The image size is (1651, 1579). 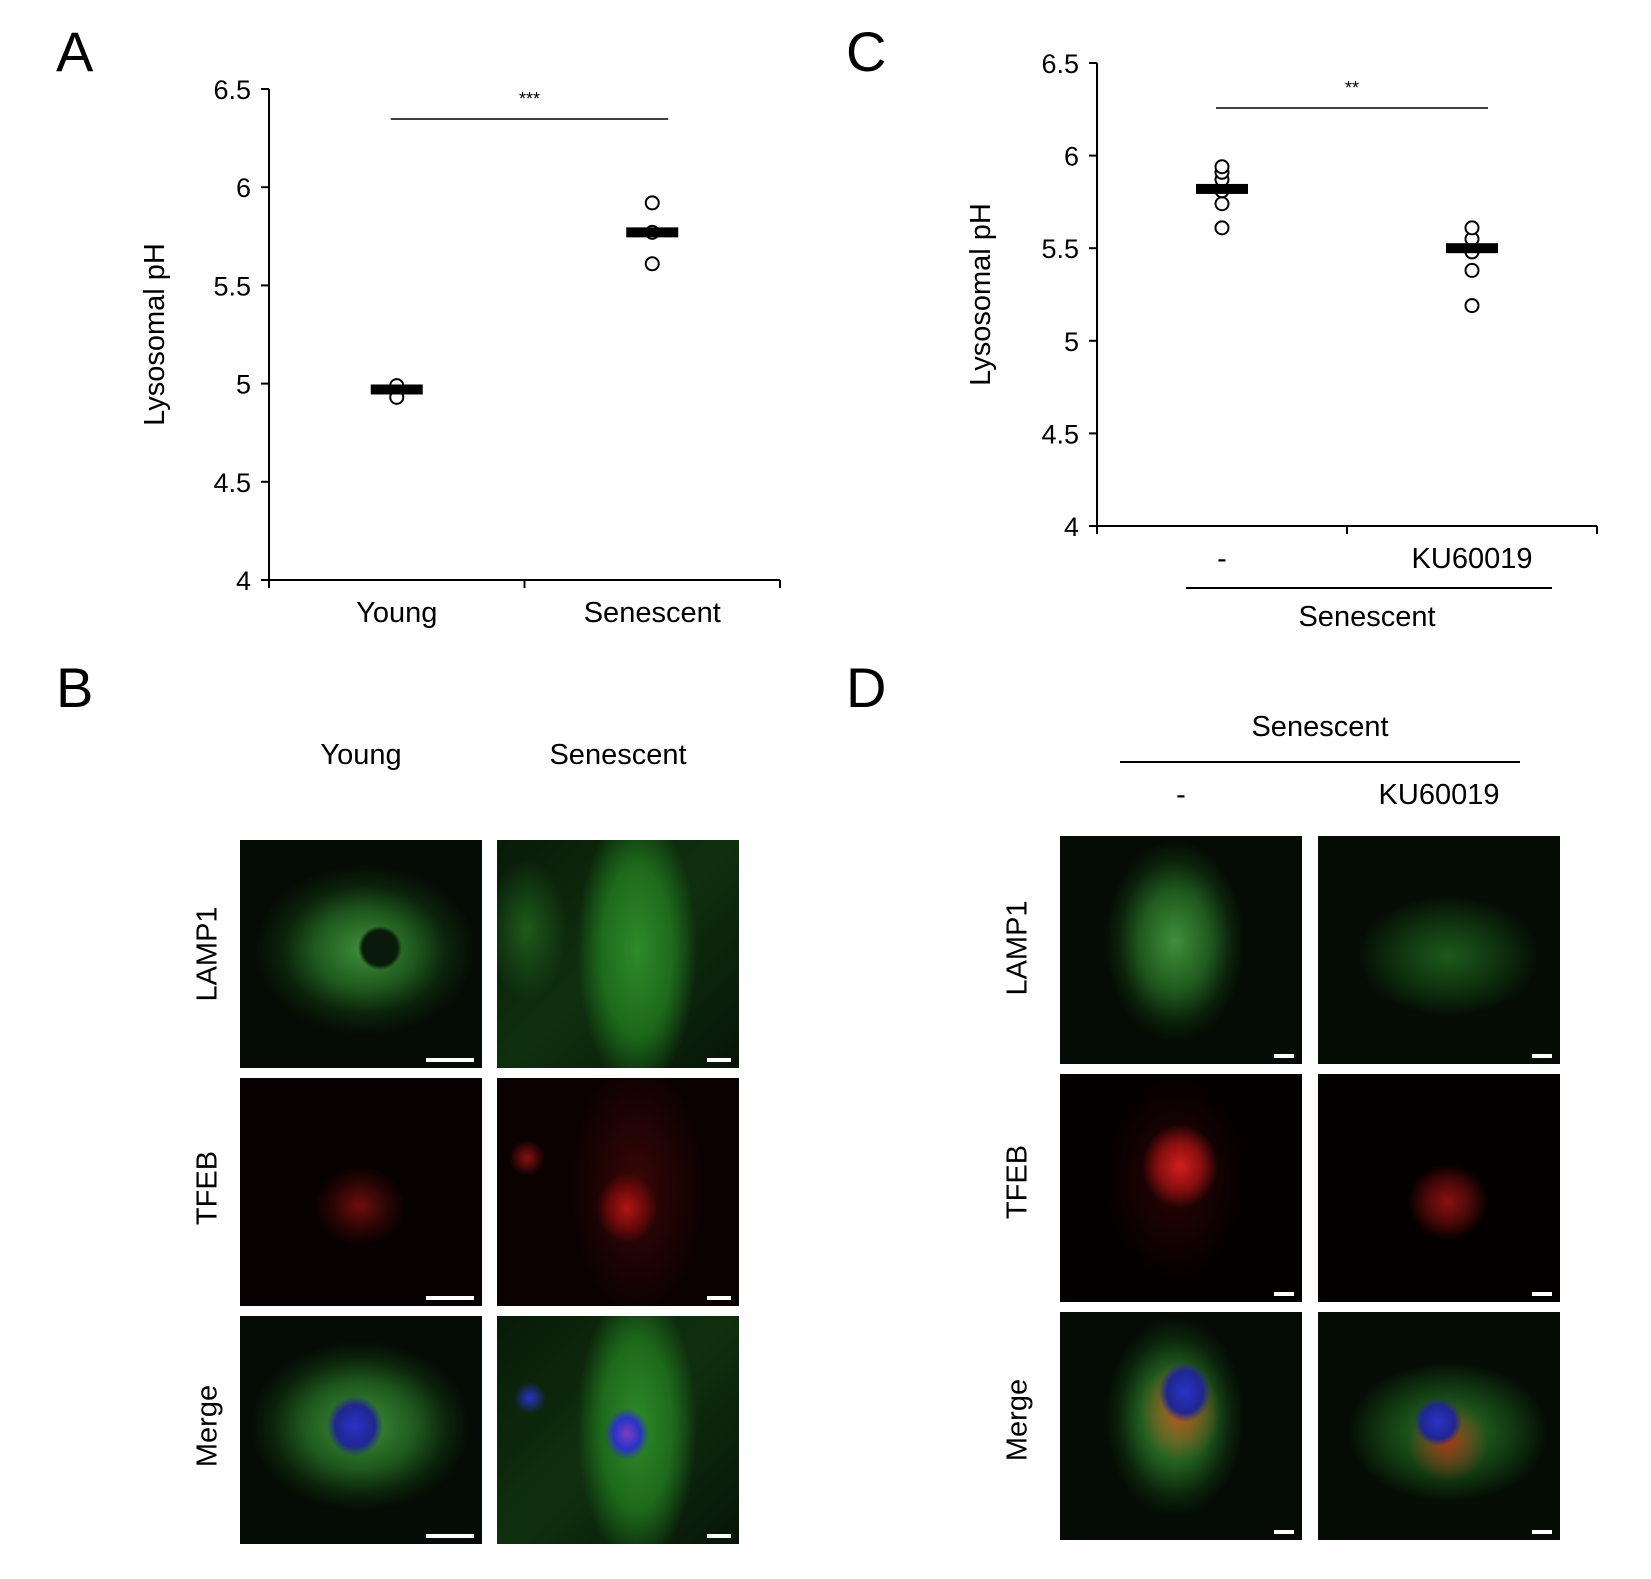 I want to click on micrograph-control-tfeb, so click(x=1181, y=1188).